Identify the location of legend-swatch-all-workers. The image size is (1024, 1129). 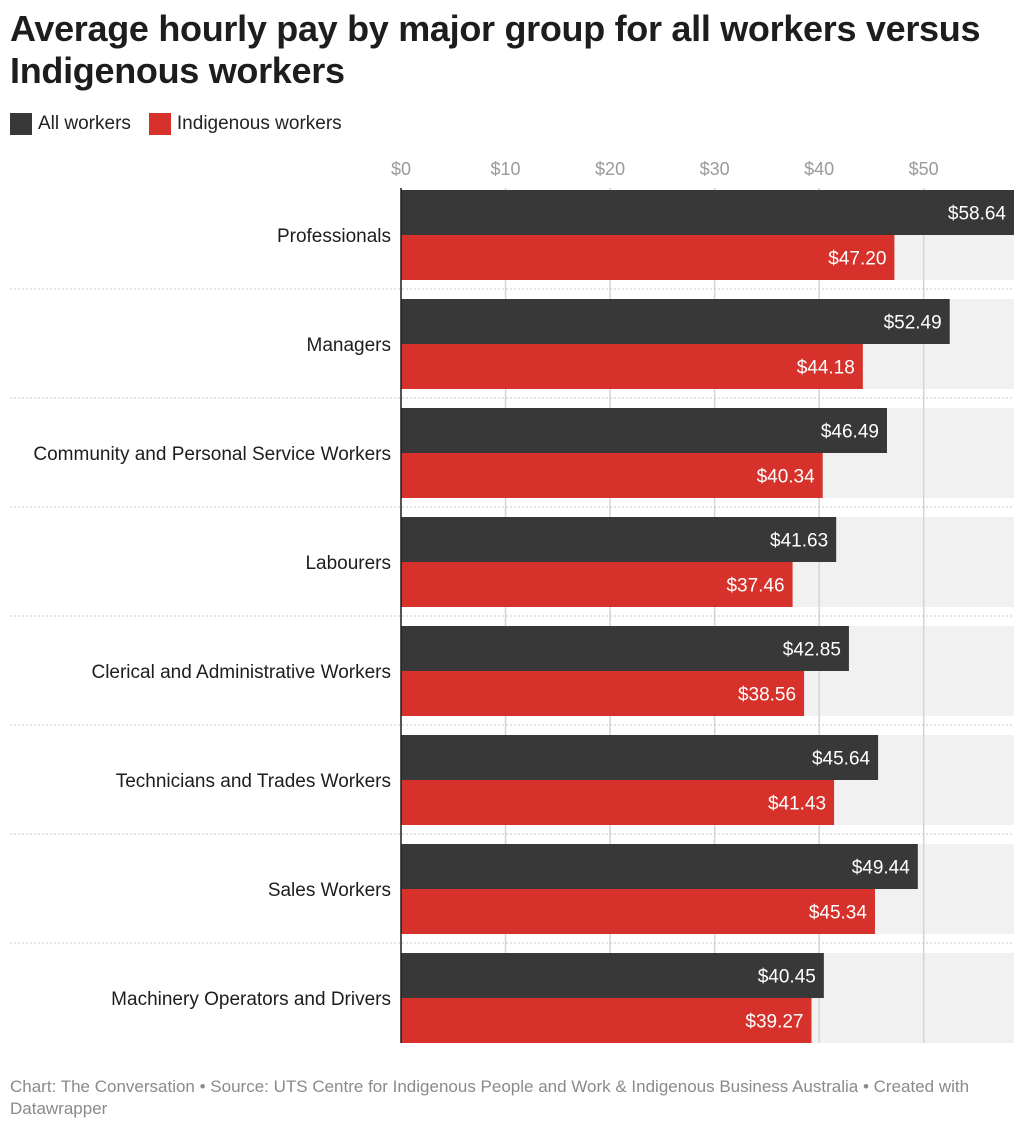
(21, 124).